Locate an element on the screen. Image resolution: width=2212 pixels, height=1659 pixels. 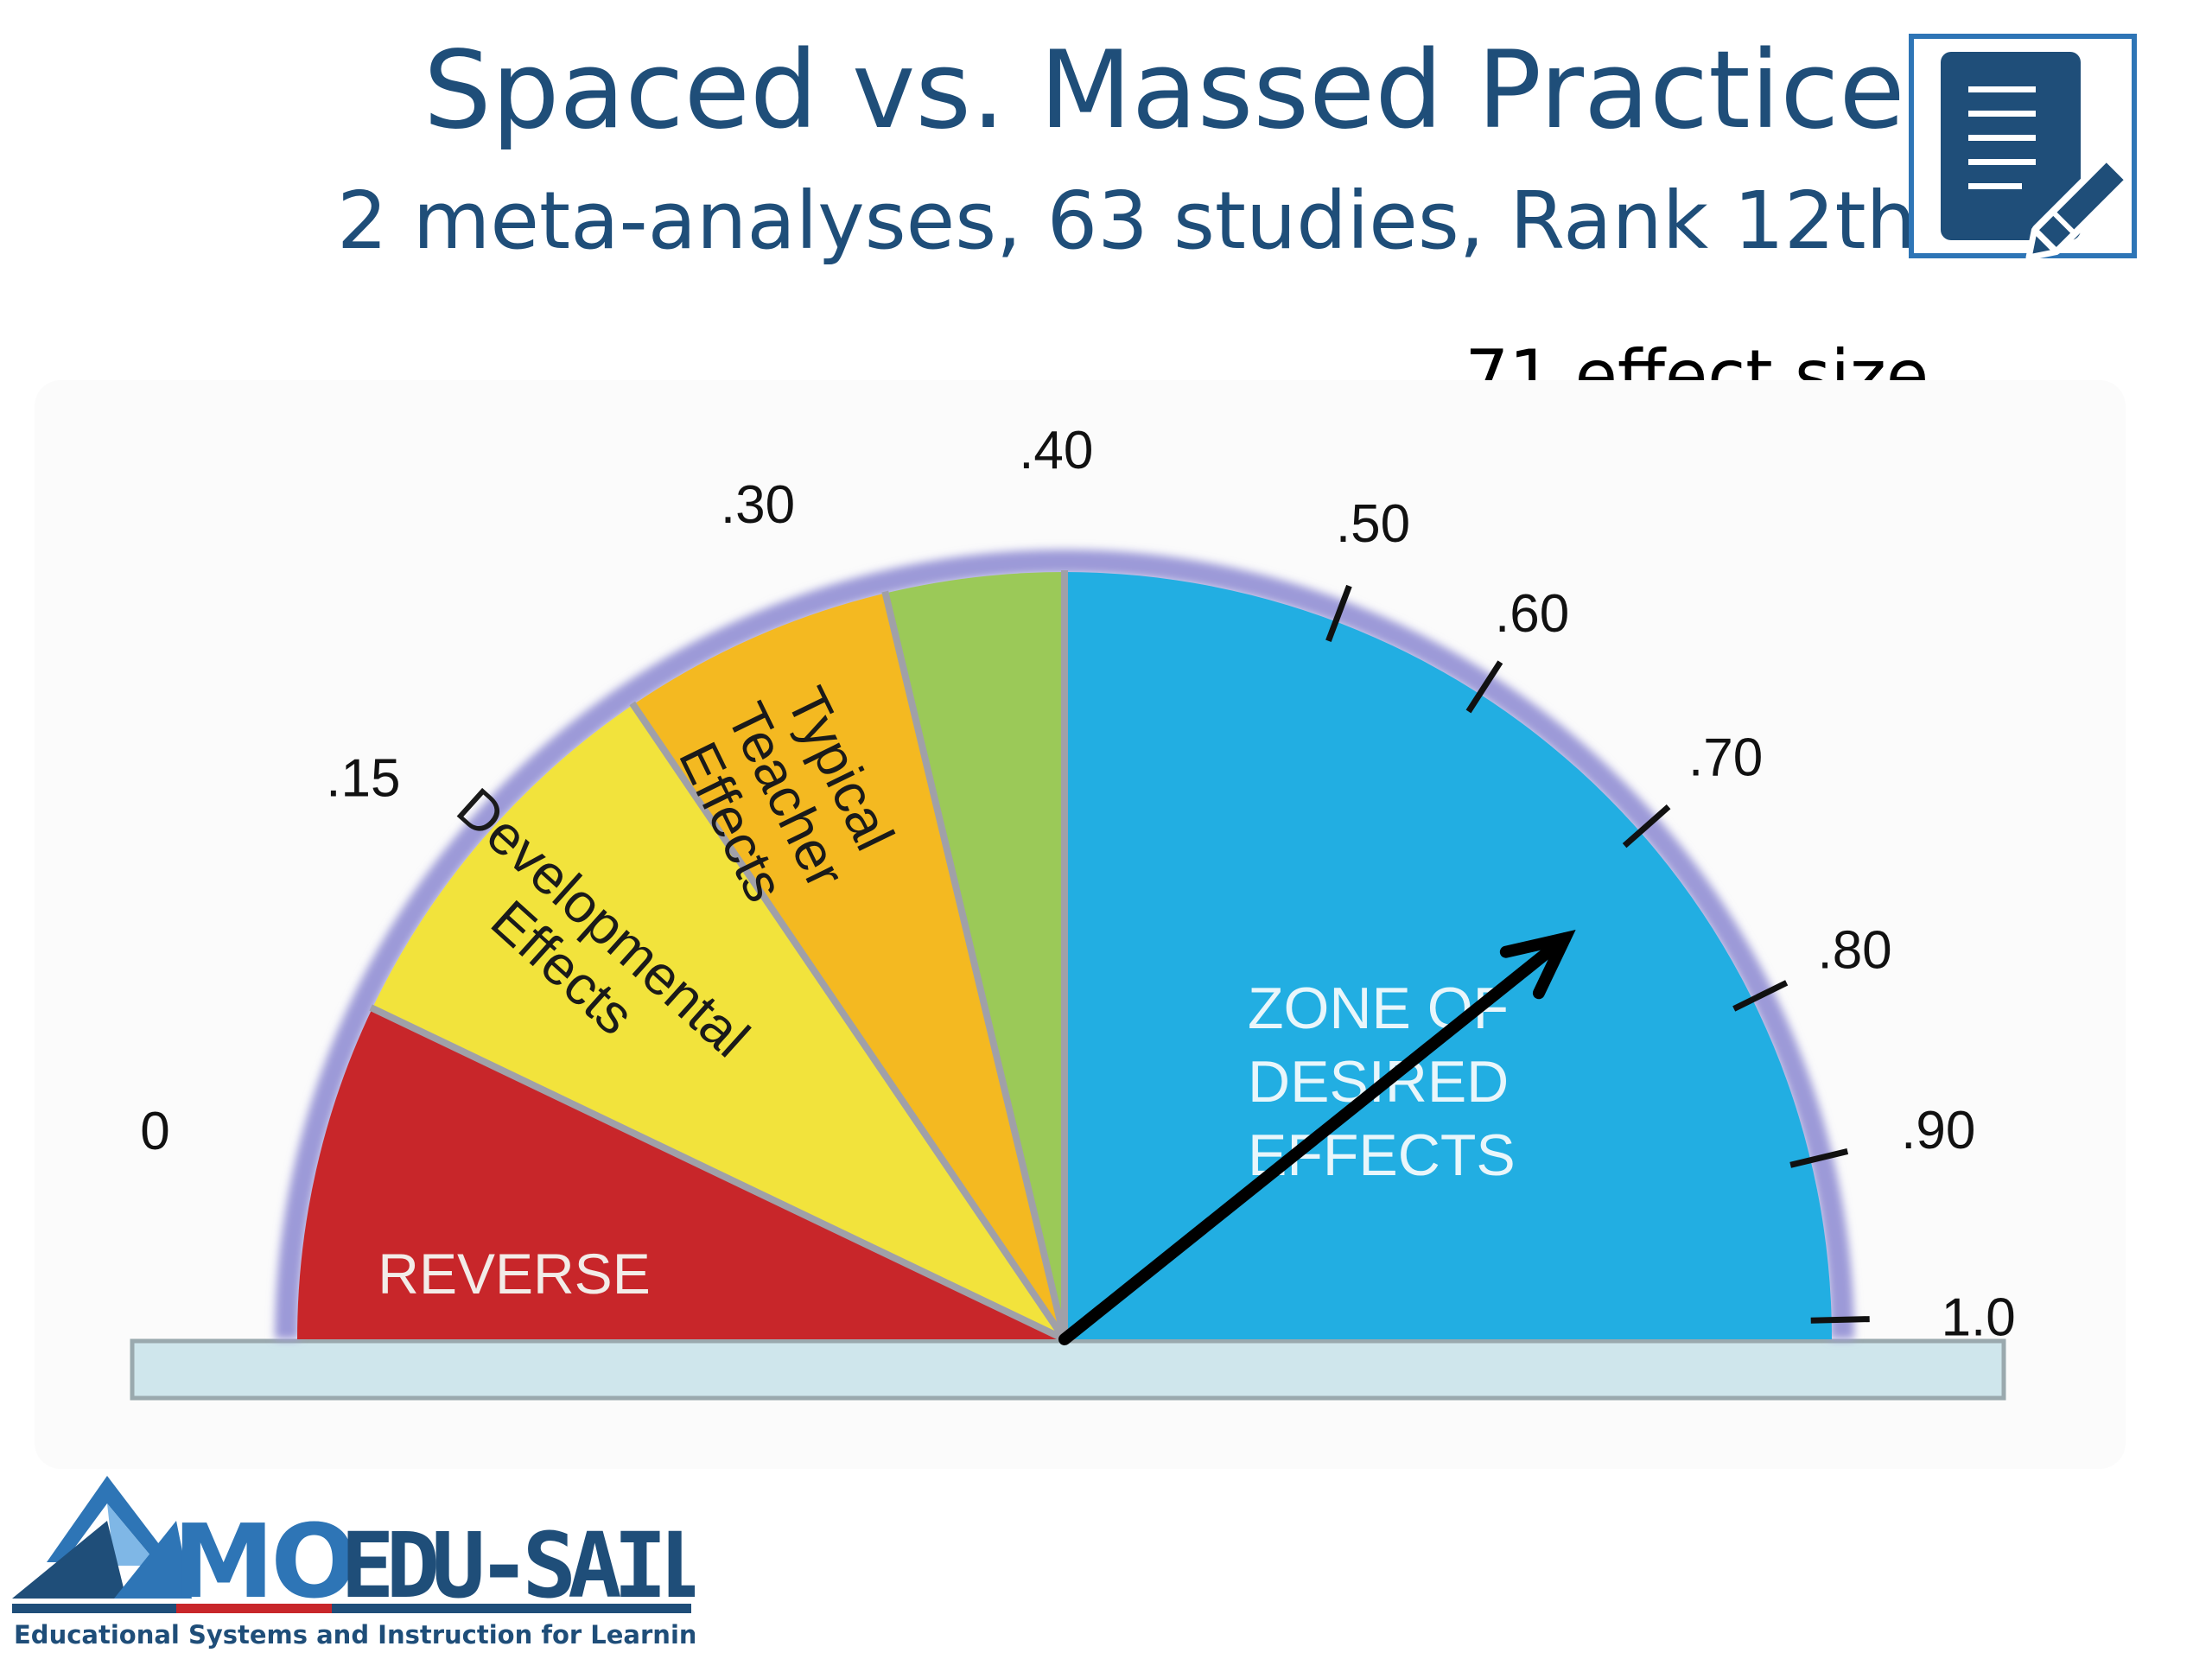
gauge-tick-label: .70 is located at coordinates (1725, 757).